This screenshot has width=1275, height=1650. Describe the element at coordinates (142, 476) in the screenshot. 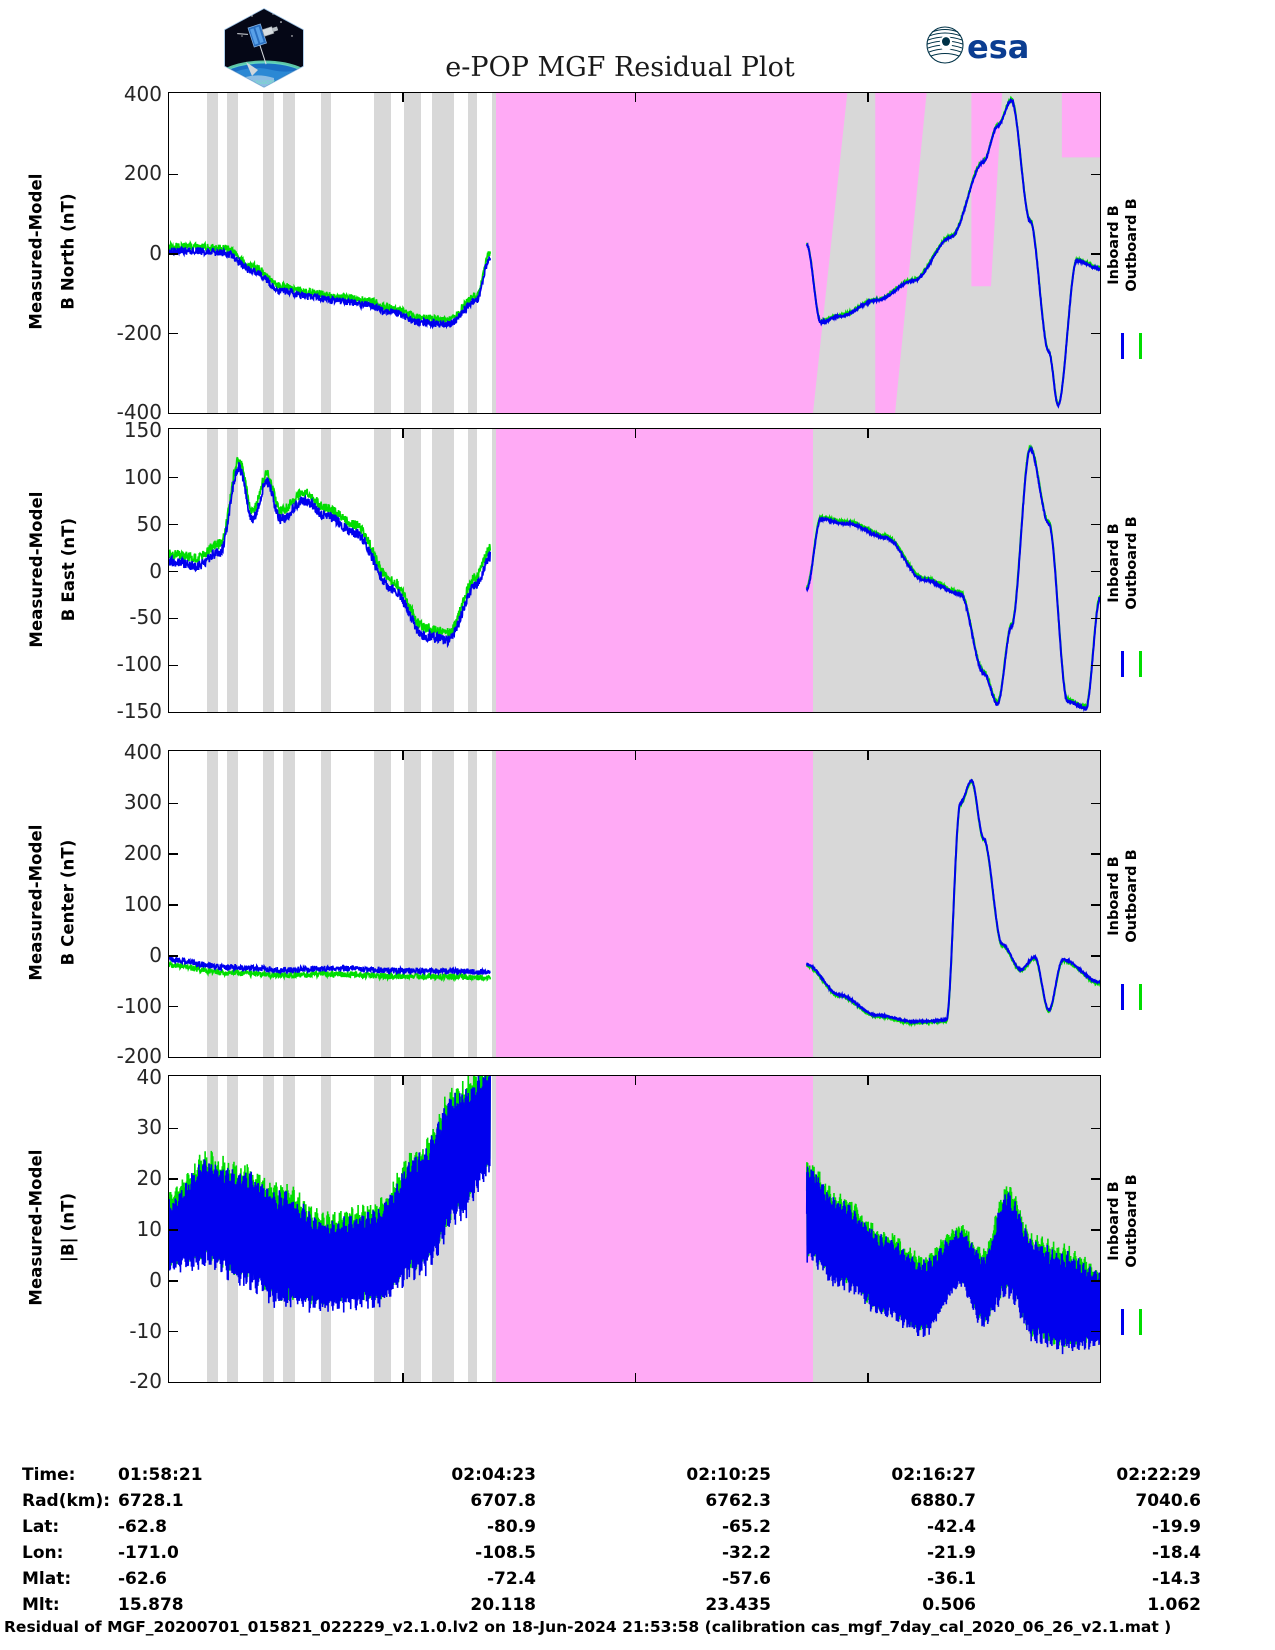

I see `y-tick-label: 100` at that location.